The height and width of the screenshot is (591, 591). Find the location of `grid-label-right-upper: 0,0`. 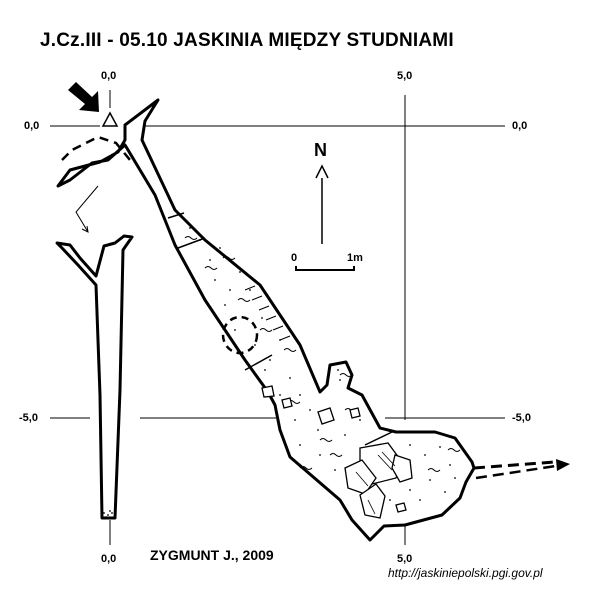

grid-label-right-upper: 0,0 is located at coordinates (520, 126).